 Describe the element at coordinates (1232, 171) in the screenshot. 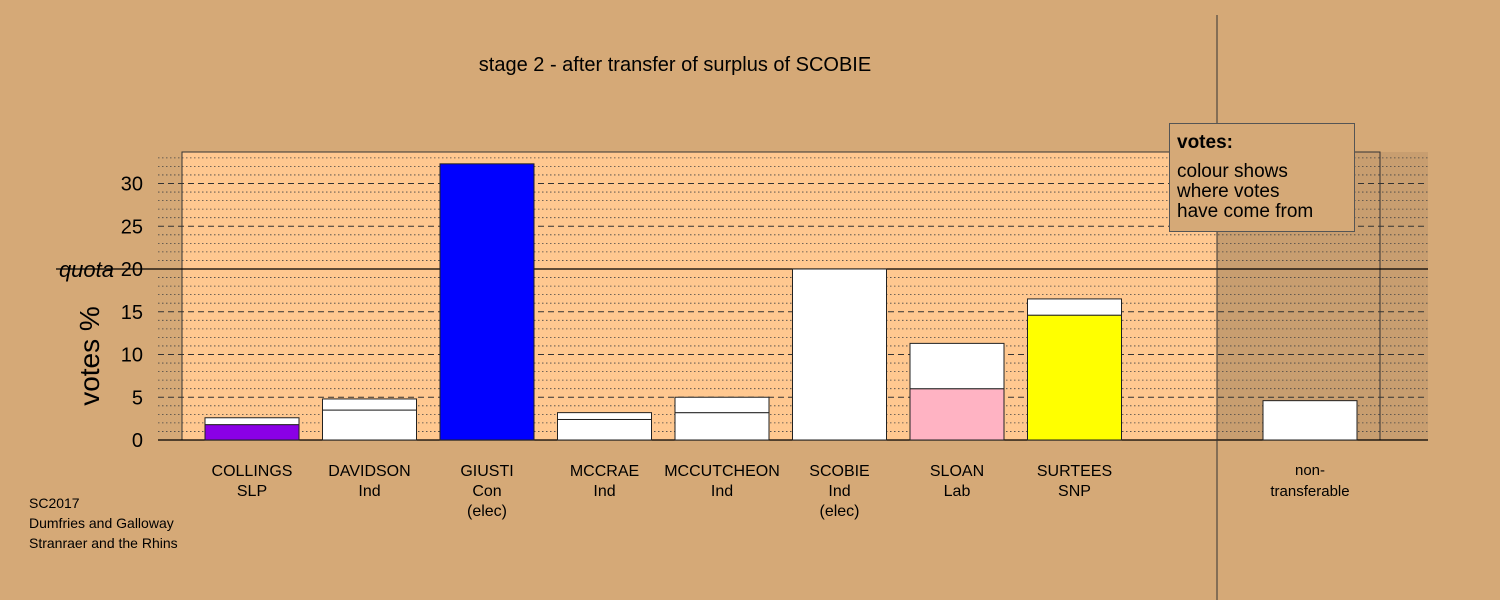

I see `legend-line-1: colour shows` at that location.